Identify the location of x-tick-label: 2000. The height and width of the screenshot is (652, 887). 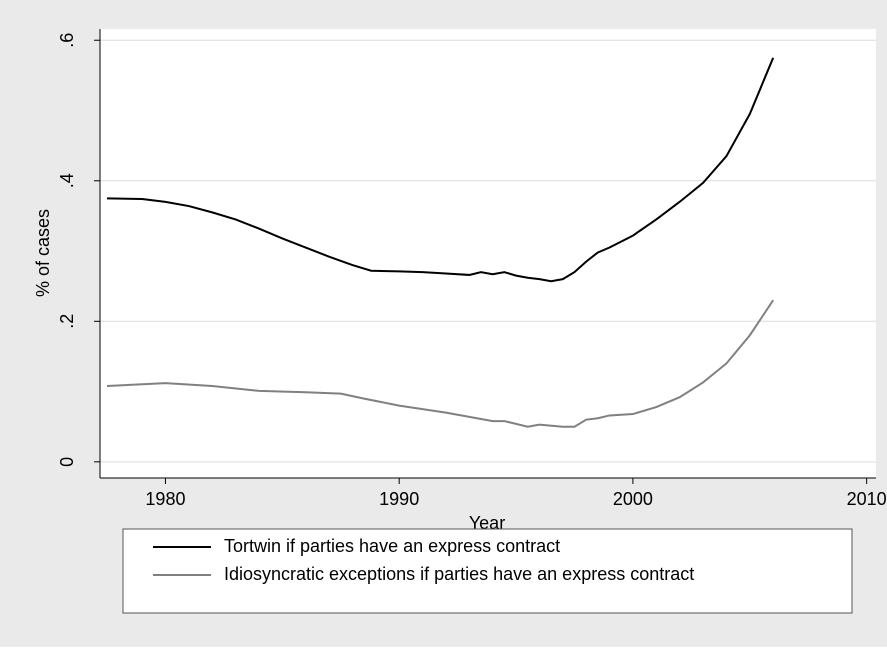
(633, 499).